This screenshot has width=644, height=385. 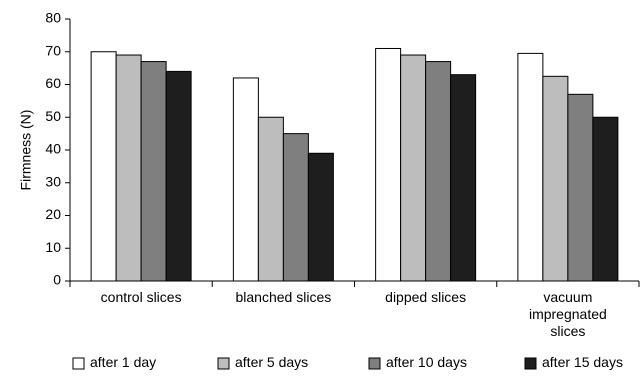 I want to click on y-tick-label: 40, so click(x=53, y=149).